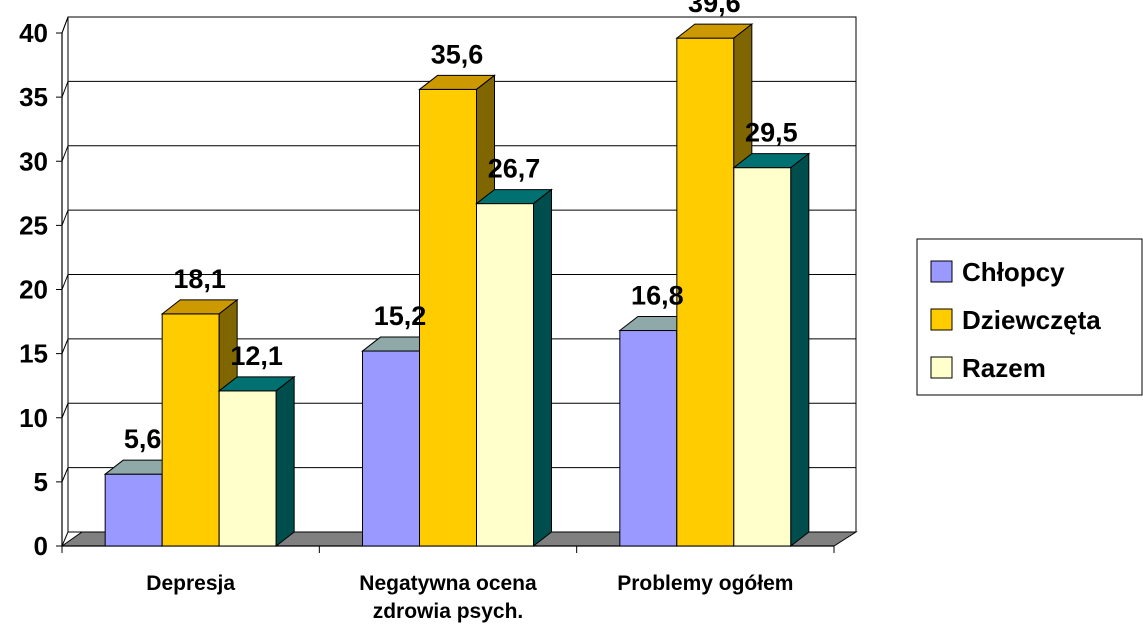 This screenshot has height=626, width=1143. Describe the element at coordinates (400, 316) in the screenshot. I see `data-label: 15,2` at that location.